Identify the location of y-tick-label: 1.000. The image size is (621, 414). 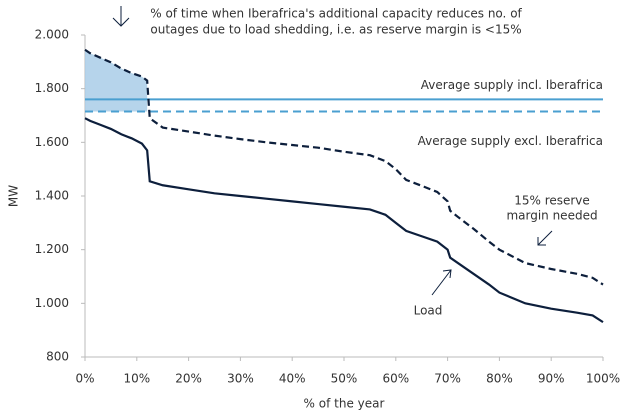
(52, 303).